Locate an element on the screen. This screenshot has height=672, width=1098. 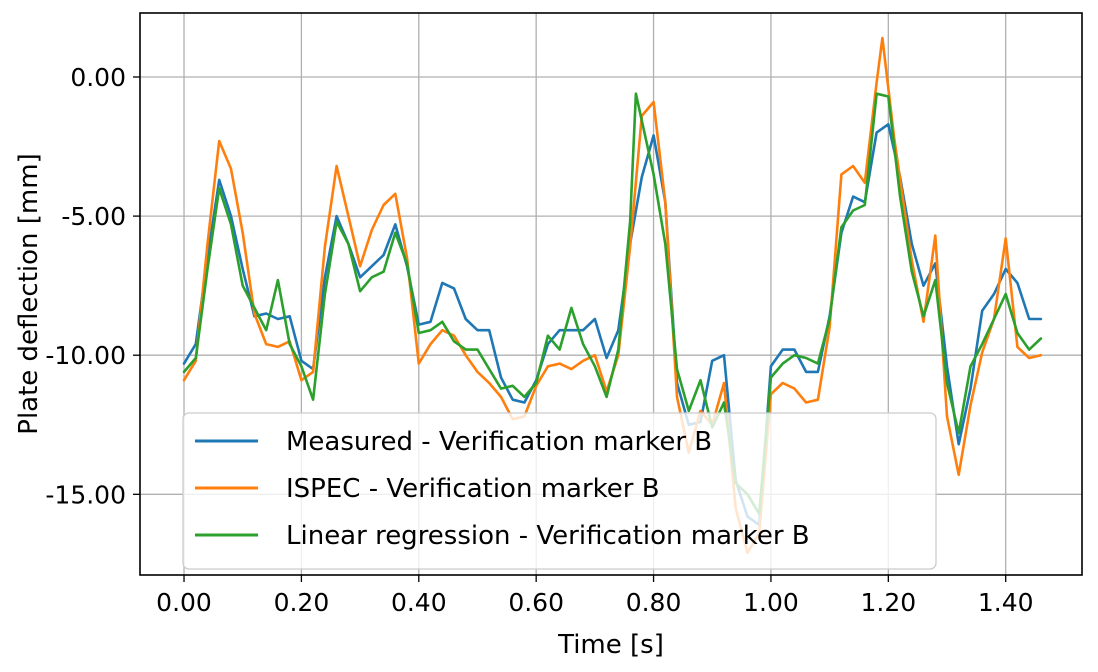
x-tick-label: 0.20 is located at coordinates (302, 602).